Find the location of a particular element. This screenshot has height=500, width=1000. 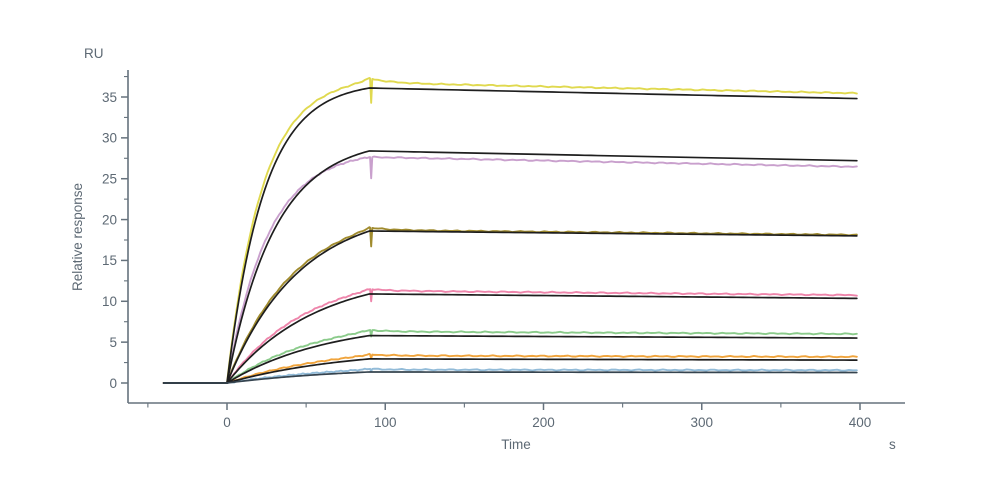

series-trace-5-green-fit-line is located at coordinates (510, 359).